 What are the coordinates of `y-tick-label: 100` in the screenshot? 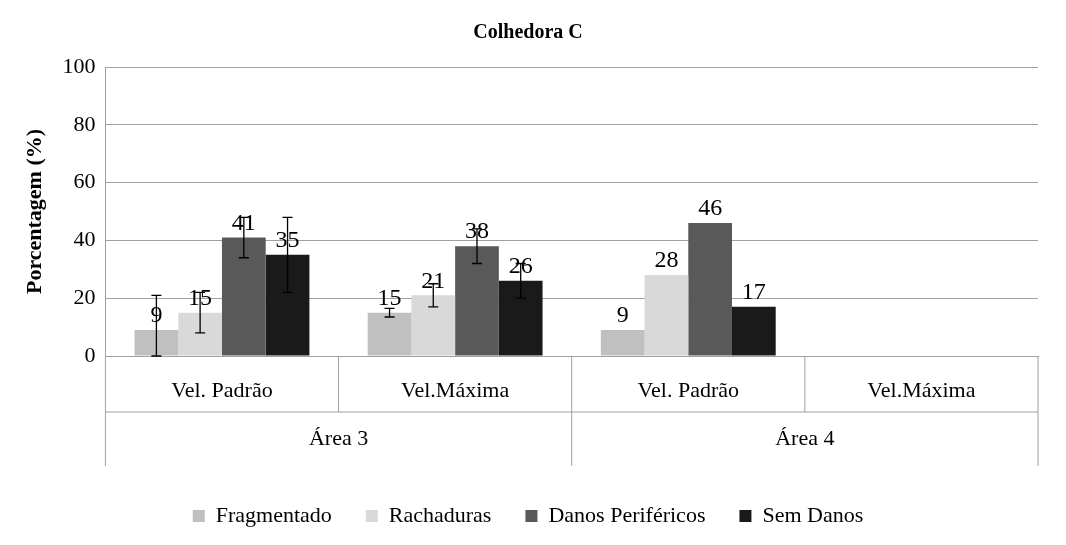 It's located at (79, 65).